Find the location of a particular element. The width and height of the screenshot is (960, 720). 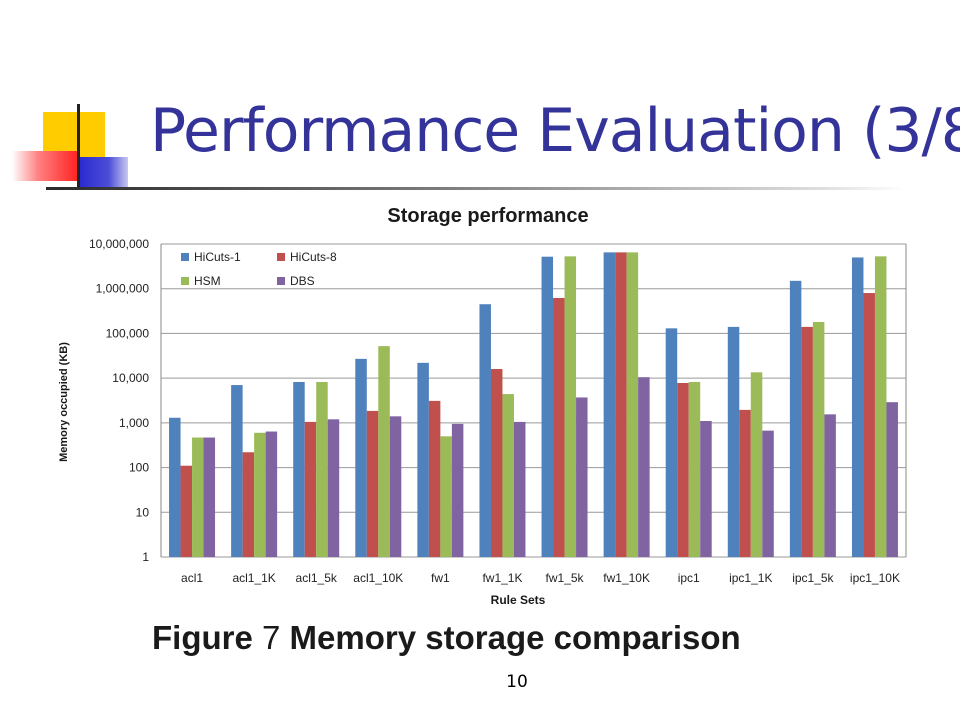

slide-title: Performance Evaluation (3/8) is located at coordinates (555, 131).